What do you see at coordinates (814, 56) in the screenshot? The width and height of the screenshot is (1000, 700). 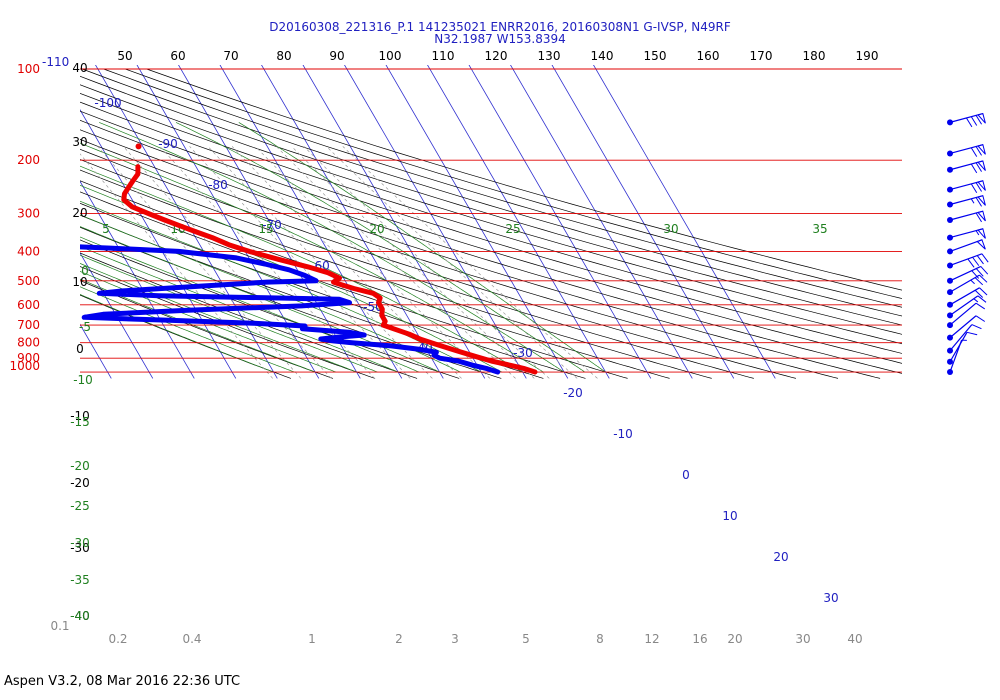 I see `top-tick-label: 180` at bounding box center [814, 56].